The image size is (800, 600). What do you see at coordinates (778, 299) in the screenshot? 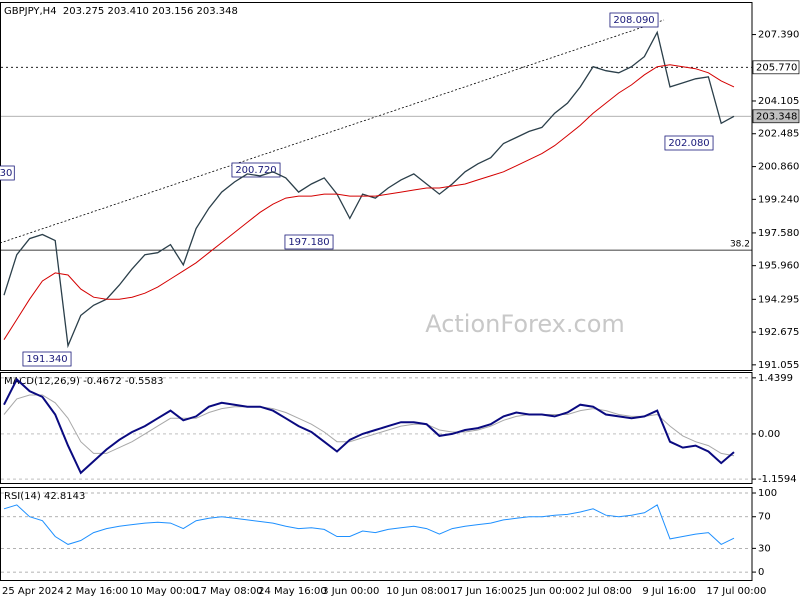
I see `y-tick-label: 194.295` at bounding box center [778, 299].